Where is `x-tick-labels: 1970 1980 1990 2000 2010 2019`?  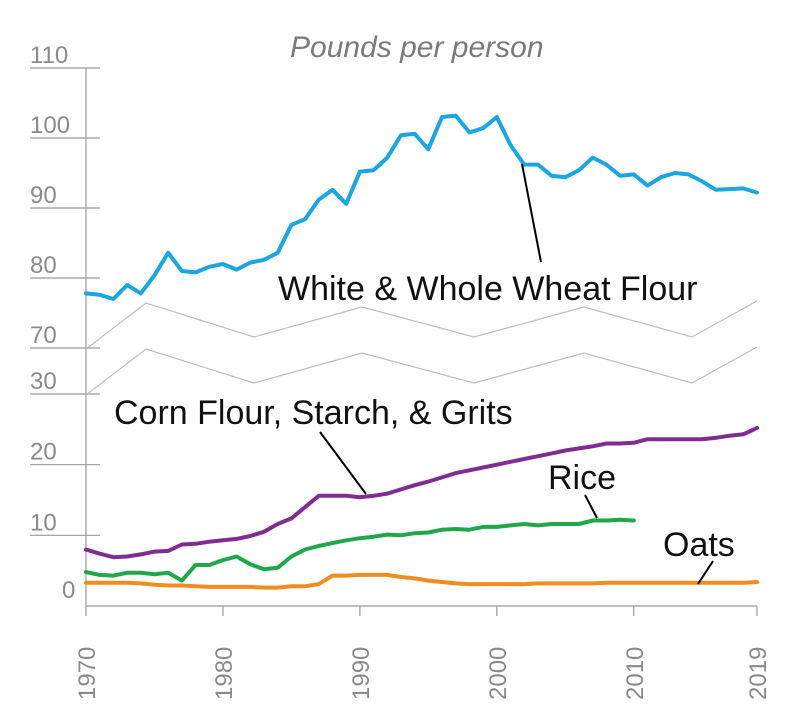
x-tick-labels: 1970 1980 1990 2000 2010 2019 is located at coordinates (423, 673).